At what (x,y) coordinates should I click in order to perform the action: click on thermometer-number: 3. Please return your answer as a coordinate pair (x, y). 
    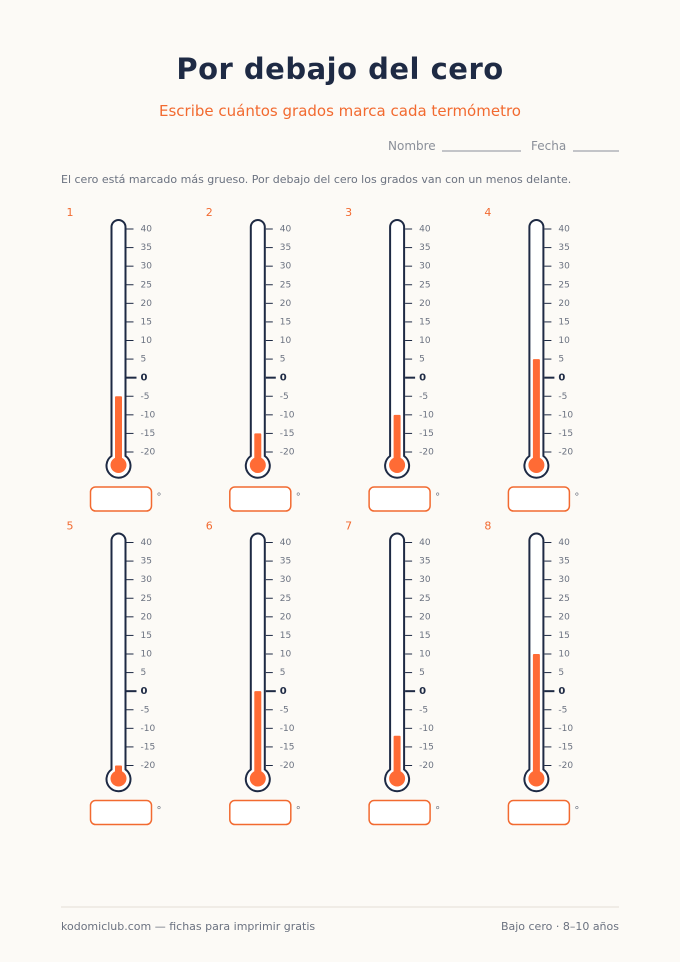
    Looking at the image, I should click on (348, 212).